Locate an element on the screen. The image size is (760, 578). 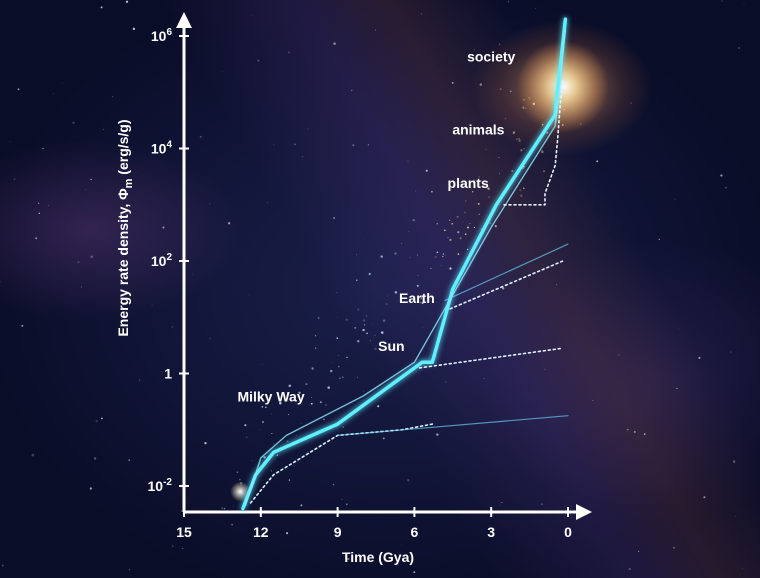
origin-glow is located at coordinates (240, 491).